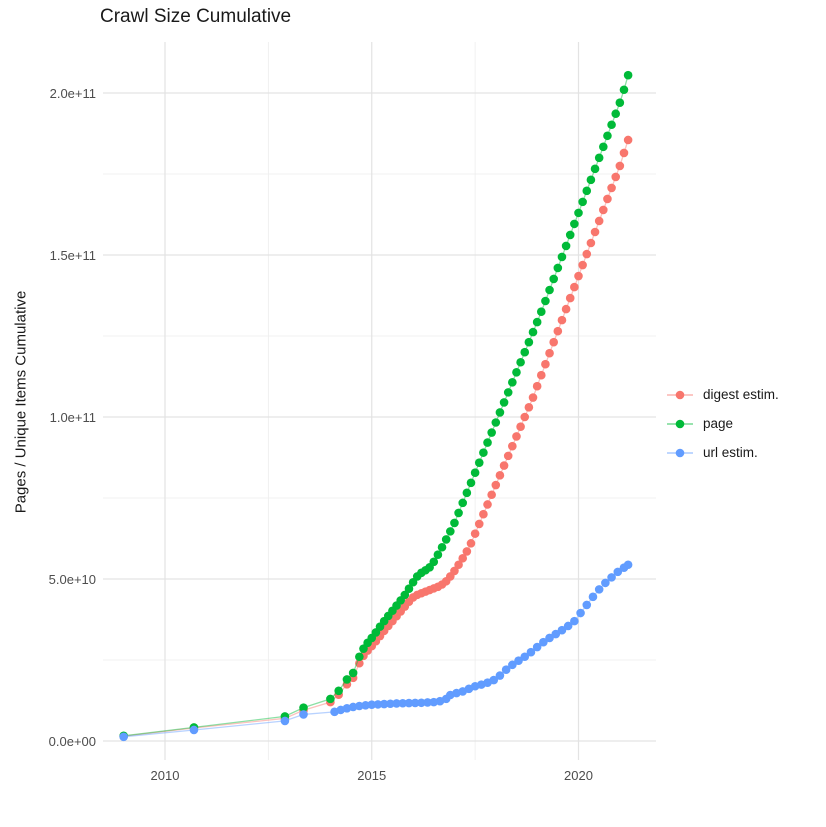  Describe the element at coordinates (372, 775) in the screenshot. I see `x-tick-label: 2015` at that location.